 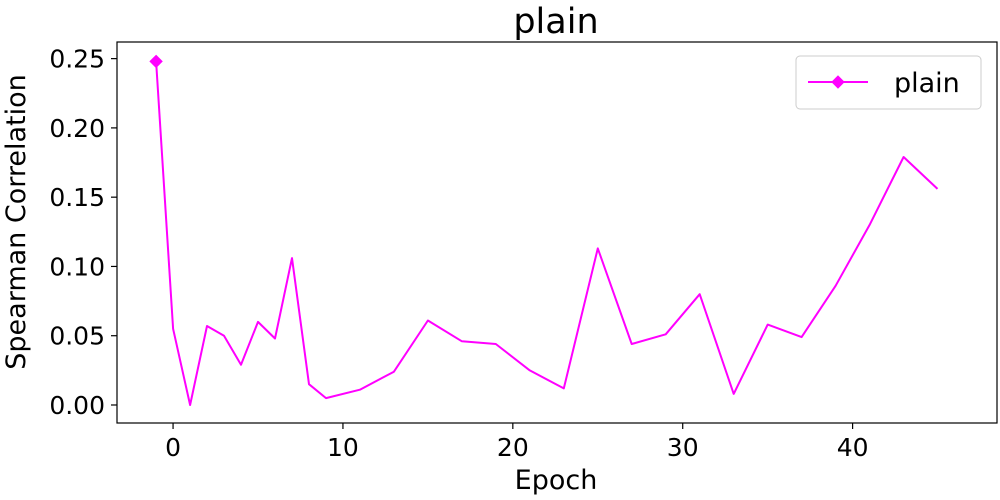 What do you see at coordinates (173, 447) in the screenshot?
I see `x-tick-label: 0` at bounding box center [173, 447].